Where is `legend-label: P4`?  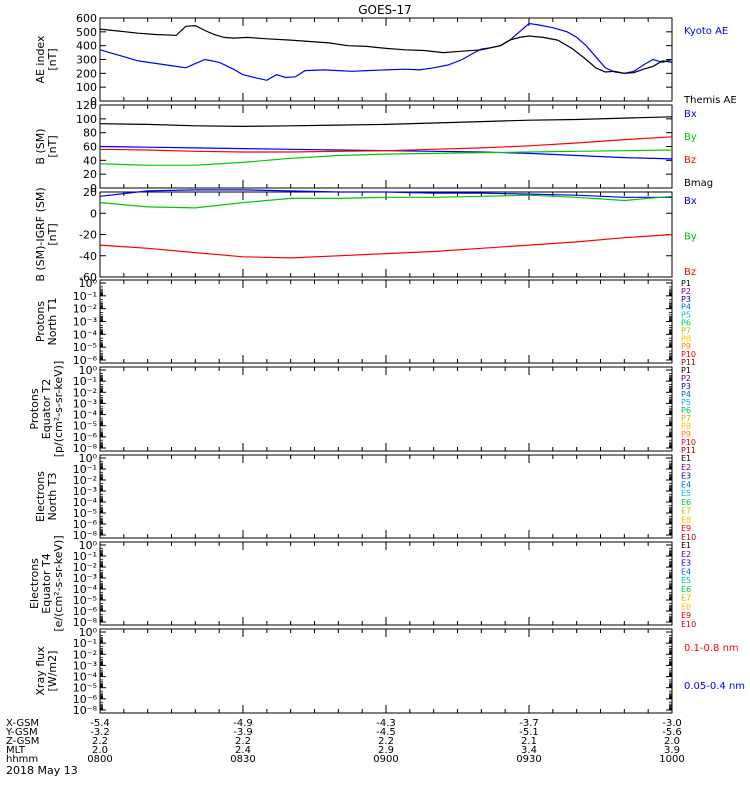
legend-label: P4 is located at coordinates (686, 307).